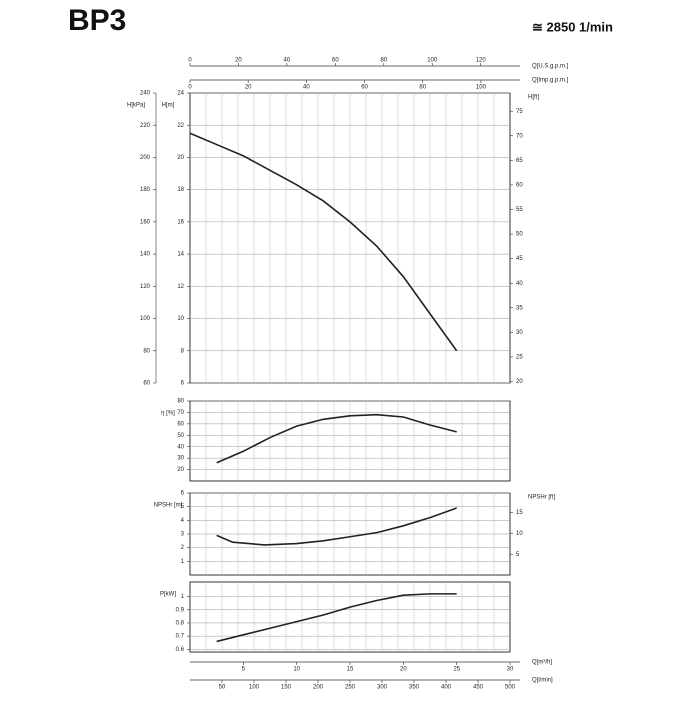 This screenshot has height=705, width=700. Describe the element at coordinates (550, 67) in the screenshot. I see `x-axis-label: Q[U.S.g.p.m.]` at that location.